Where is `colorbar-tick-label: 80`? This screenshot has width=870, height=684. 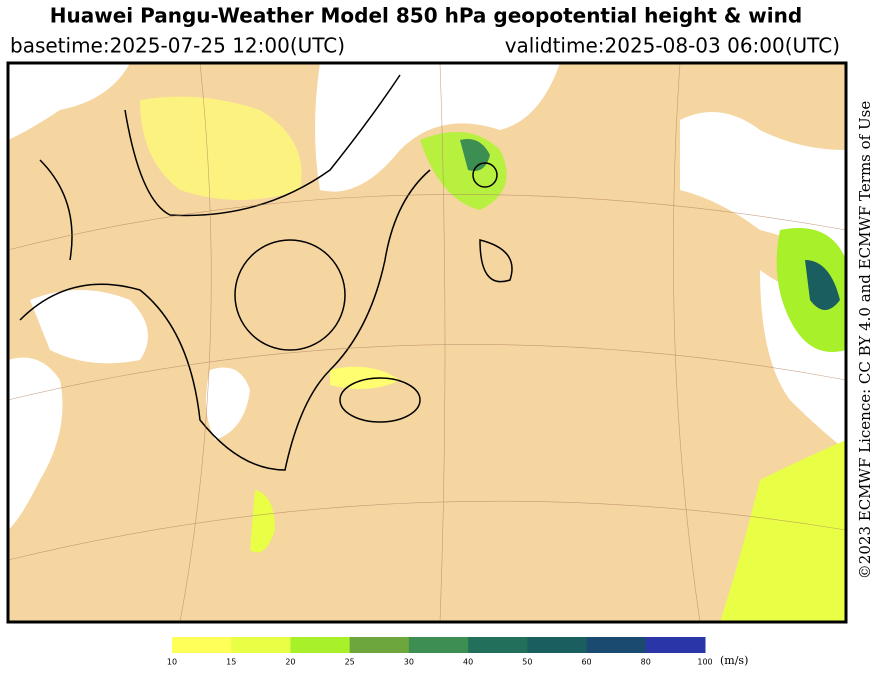
colorbar-tick-label: 80 is located at coordinates (646, 662).